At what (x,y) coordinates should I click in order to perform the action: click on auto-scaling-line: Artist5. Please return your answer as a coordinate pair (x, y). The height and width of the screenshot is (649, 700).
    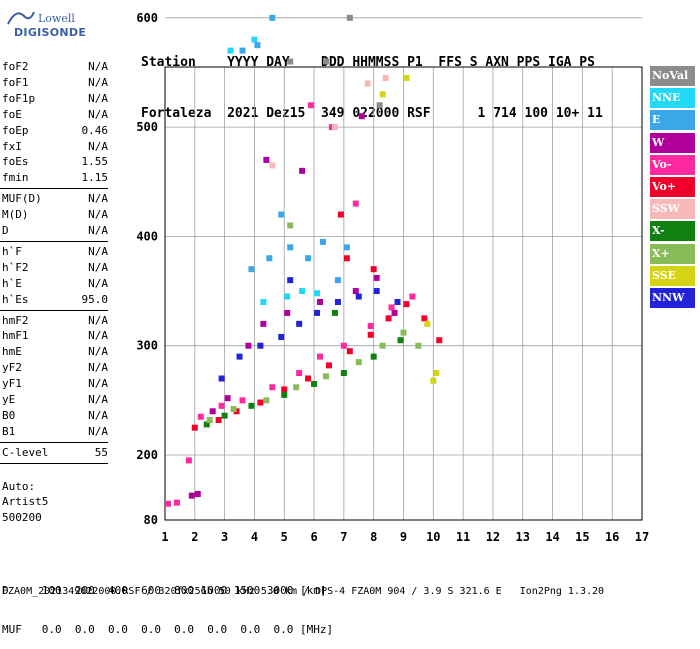
    Looking at the image, I should click on (25, 501).